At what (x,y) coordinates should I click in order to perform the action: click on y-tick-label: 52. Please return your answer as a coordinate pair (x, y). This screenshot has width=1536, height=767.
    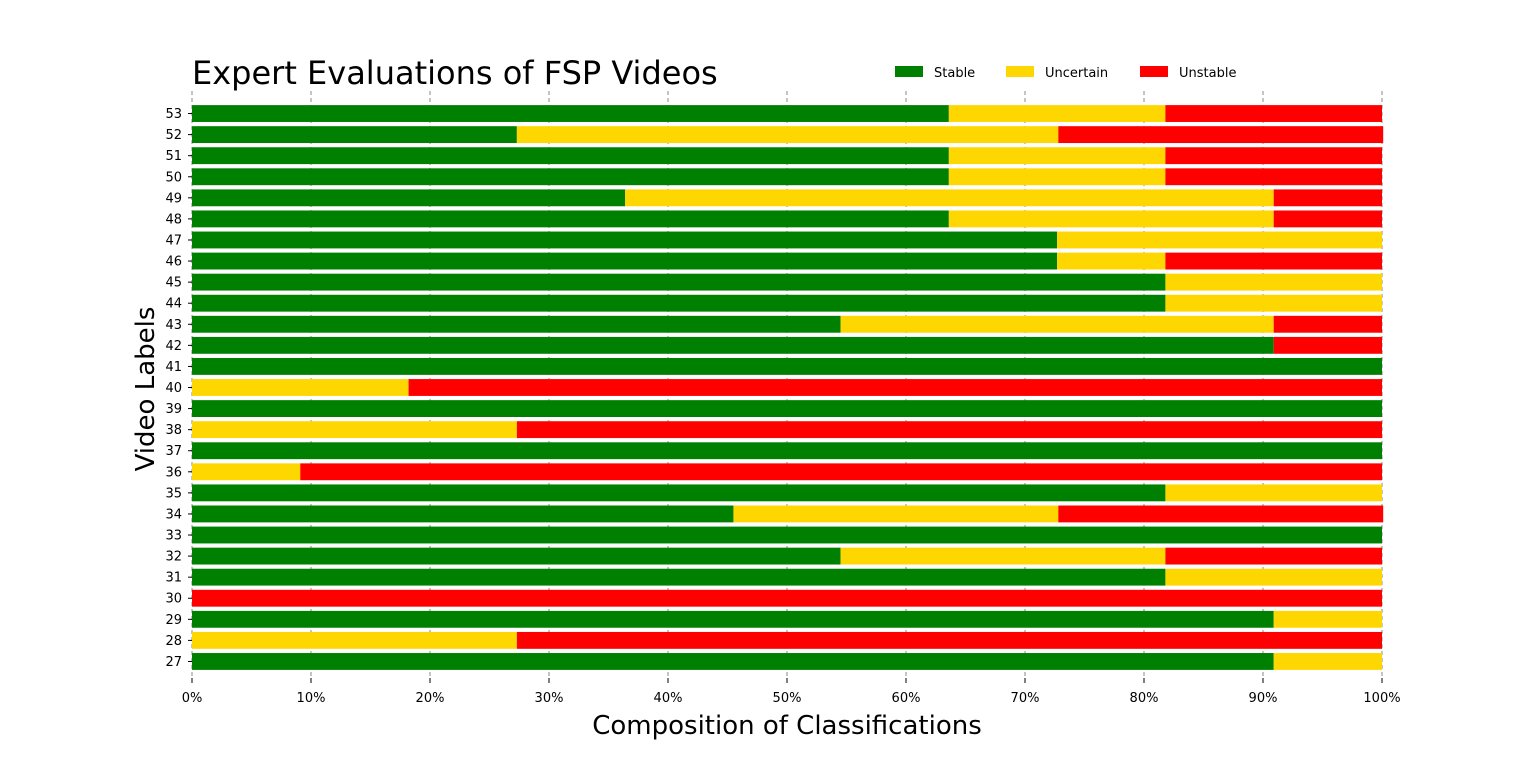
    Looking at the image, I should click on (173, 135).